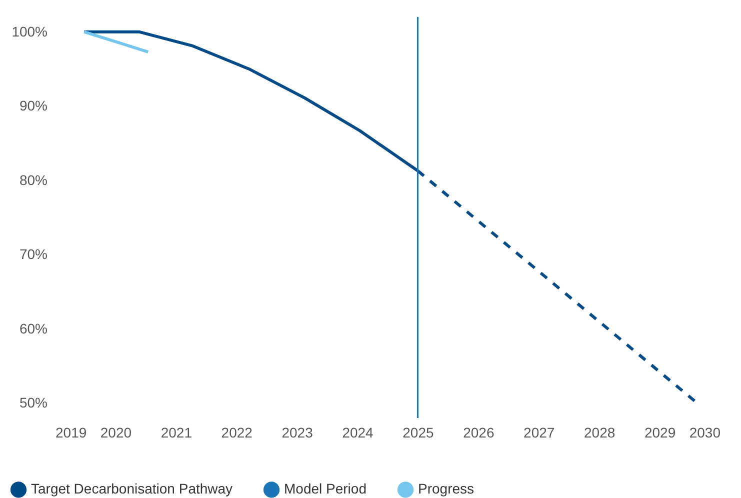  Describe the element at coordinates (33, 402) in the screenshot. I see `y-tick-label: 50%` at that location.